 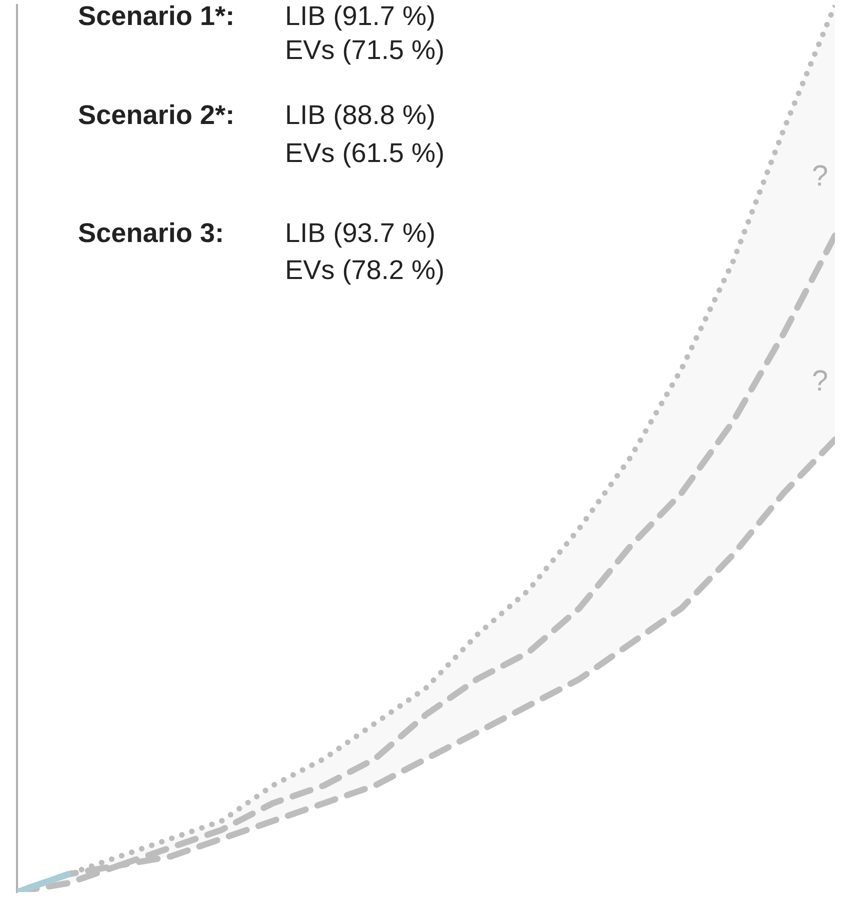 I want to click on annotation: LIB (91.7 %), so click(x=360, y=18).